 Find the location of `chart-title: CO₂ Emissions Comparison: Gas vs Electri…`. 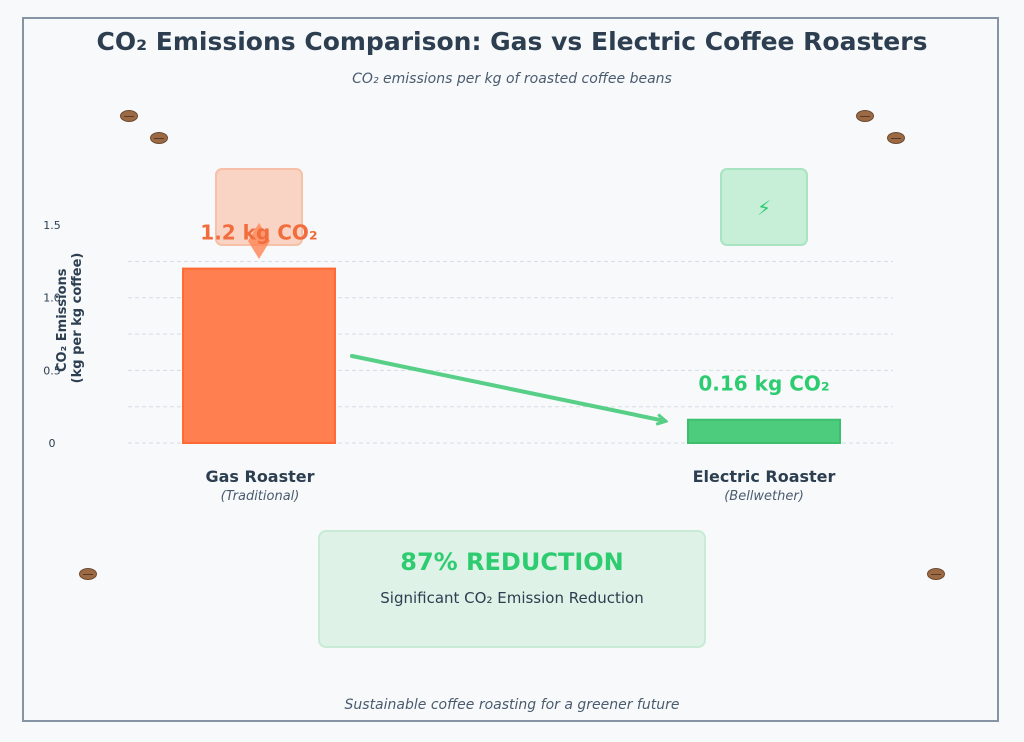

chart-title: CO₂ Emissions Comparison: Gas vs Electri… is located at coordinates (512, 41).